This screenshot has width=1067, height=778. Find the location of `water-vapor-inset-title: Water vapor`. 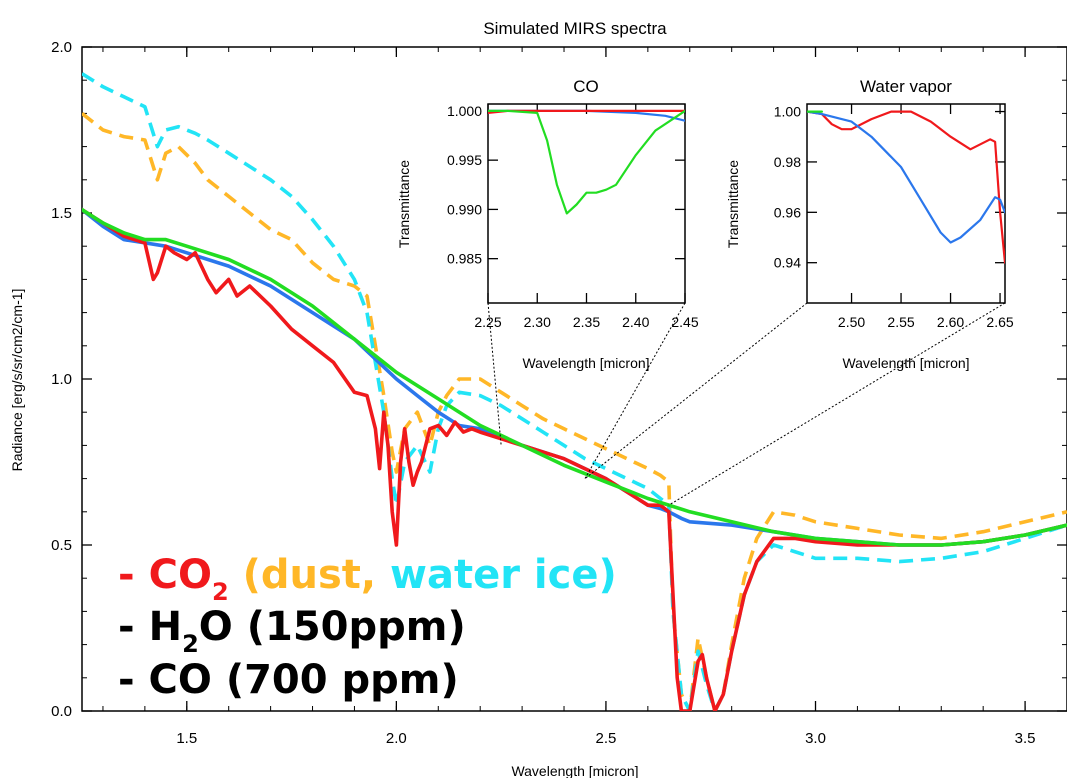

water-vapor-inset-title: Water vapor is located at coordinates (906, 86).